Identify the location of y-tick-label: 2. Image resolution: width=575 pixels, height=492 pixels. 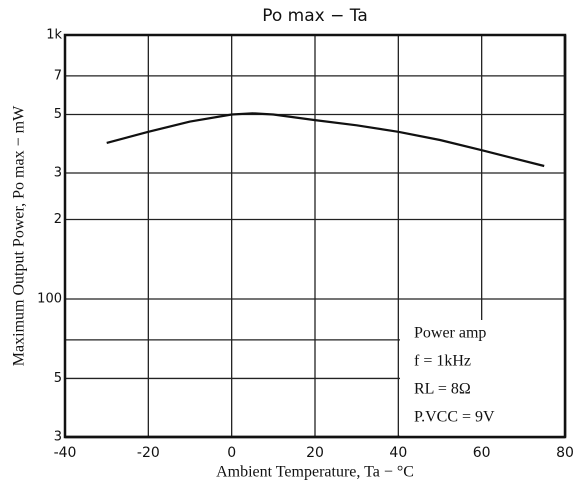
(58, 219).